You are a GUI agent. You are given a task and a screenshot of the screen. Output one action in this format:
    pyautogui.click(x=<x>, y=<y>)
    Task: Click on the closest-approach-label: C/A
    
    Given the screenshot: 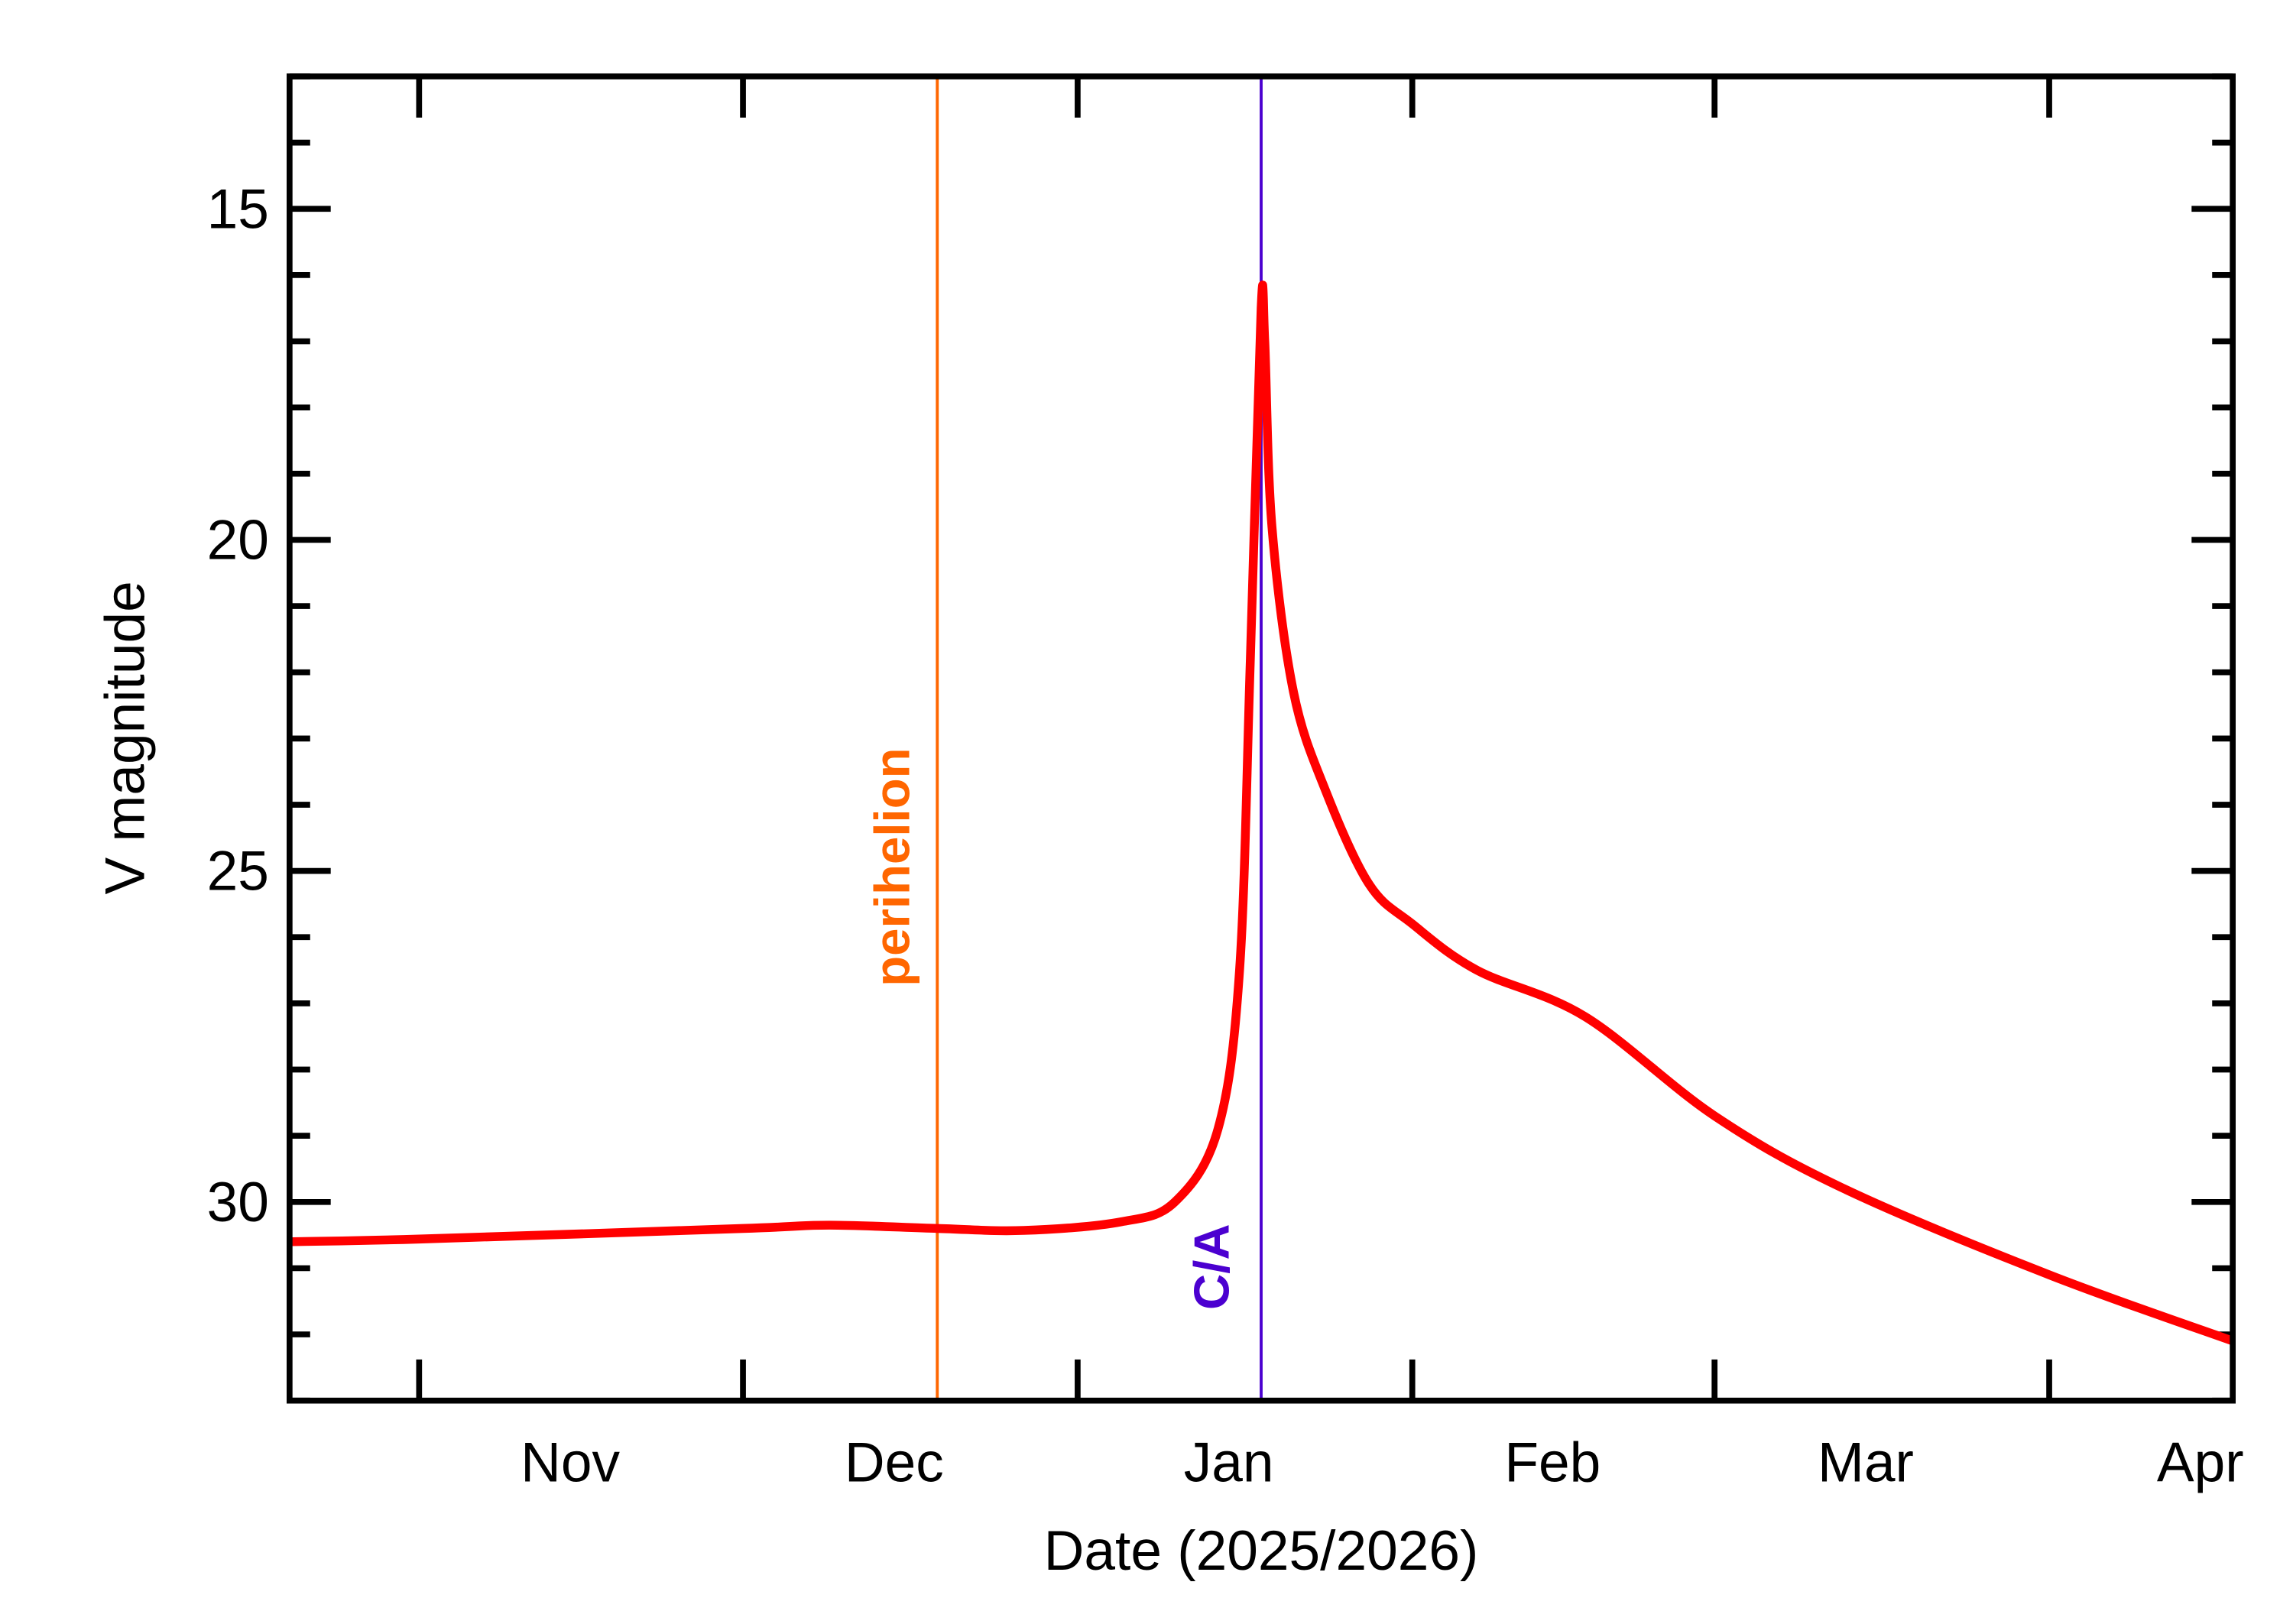 What is the action you would take?
    pyautogui.click(x=1212, y=1267)
    